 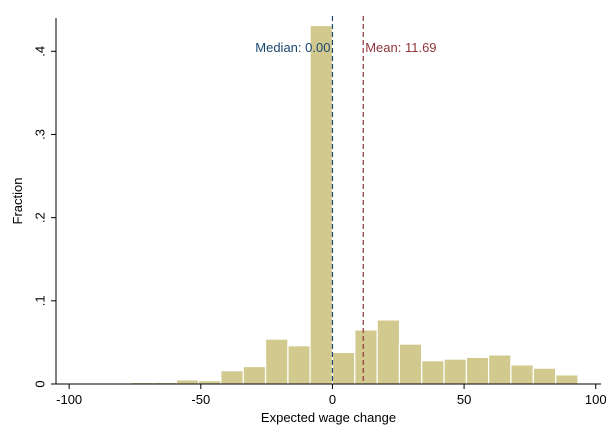 I want to click on y-axis-label: Fraction, so click(x=17, y=201).